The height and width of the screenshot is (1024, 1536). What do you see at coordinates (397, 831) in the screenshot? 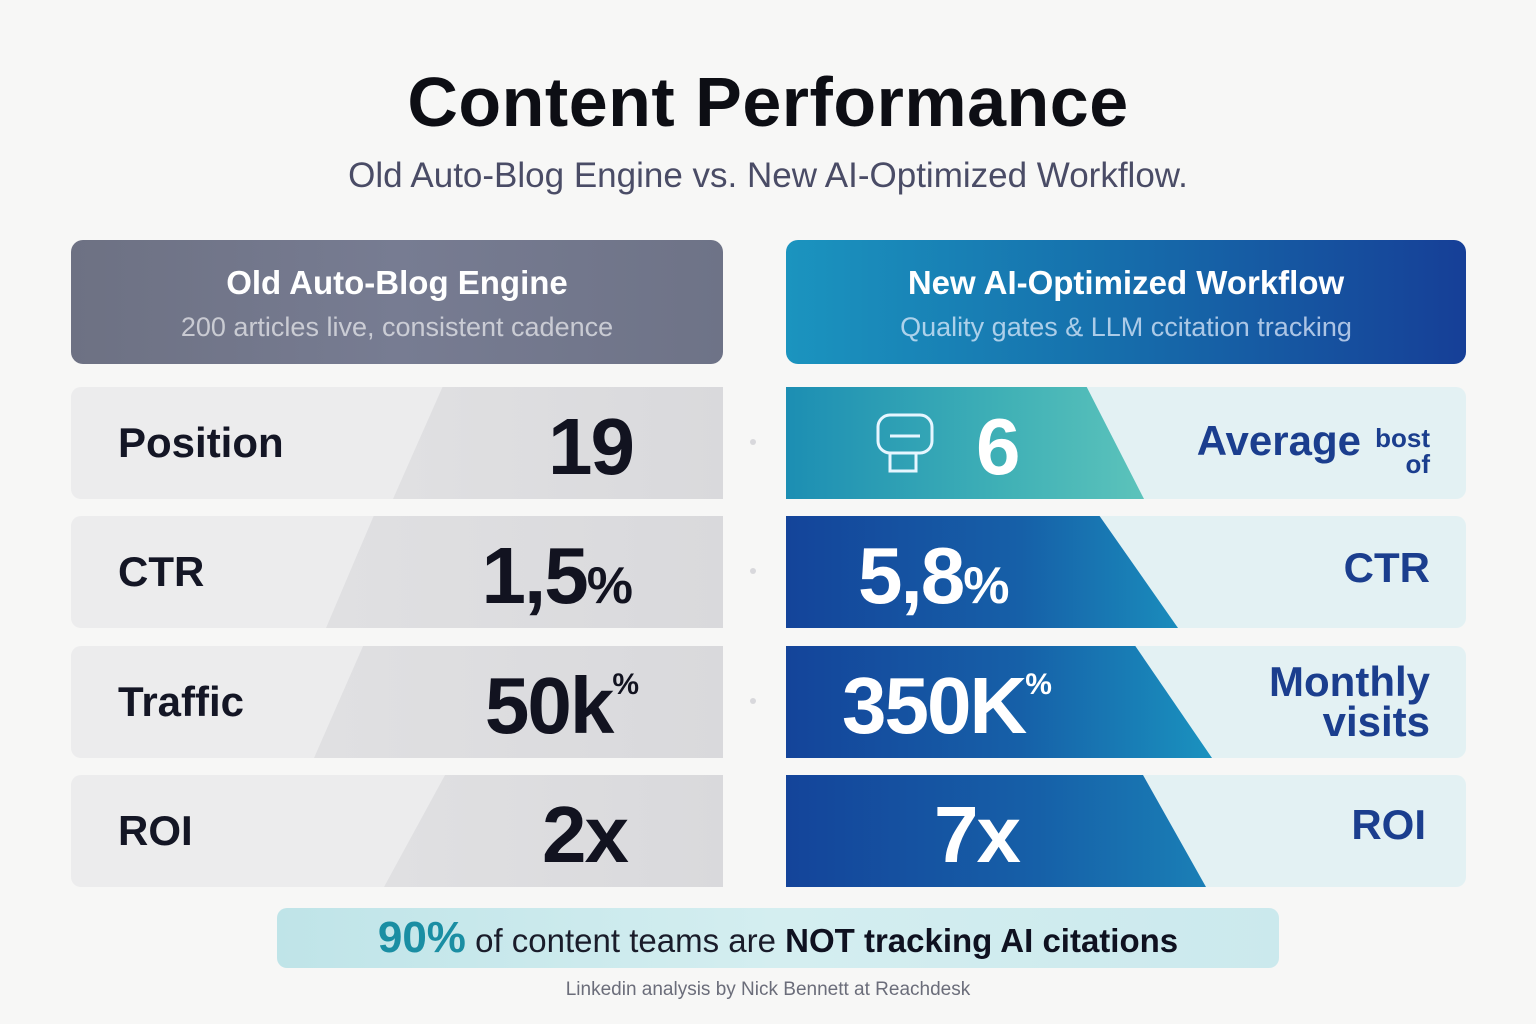
I see `old-roi-cell: ROI 2x` at bounding box center [397, 831].